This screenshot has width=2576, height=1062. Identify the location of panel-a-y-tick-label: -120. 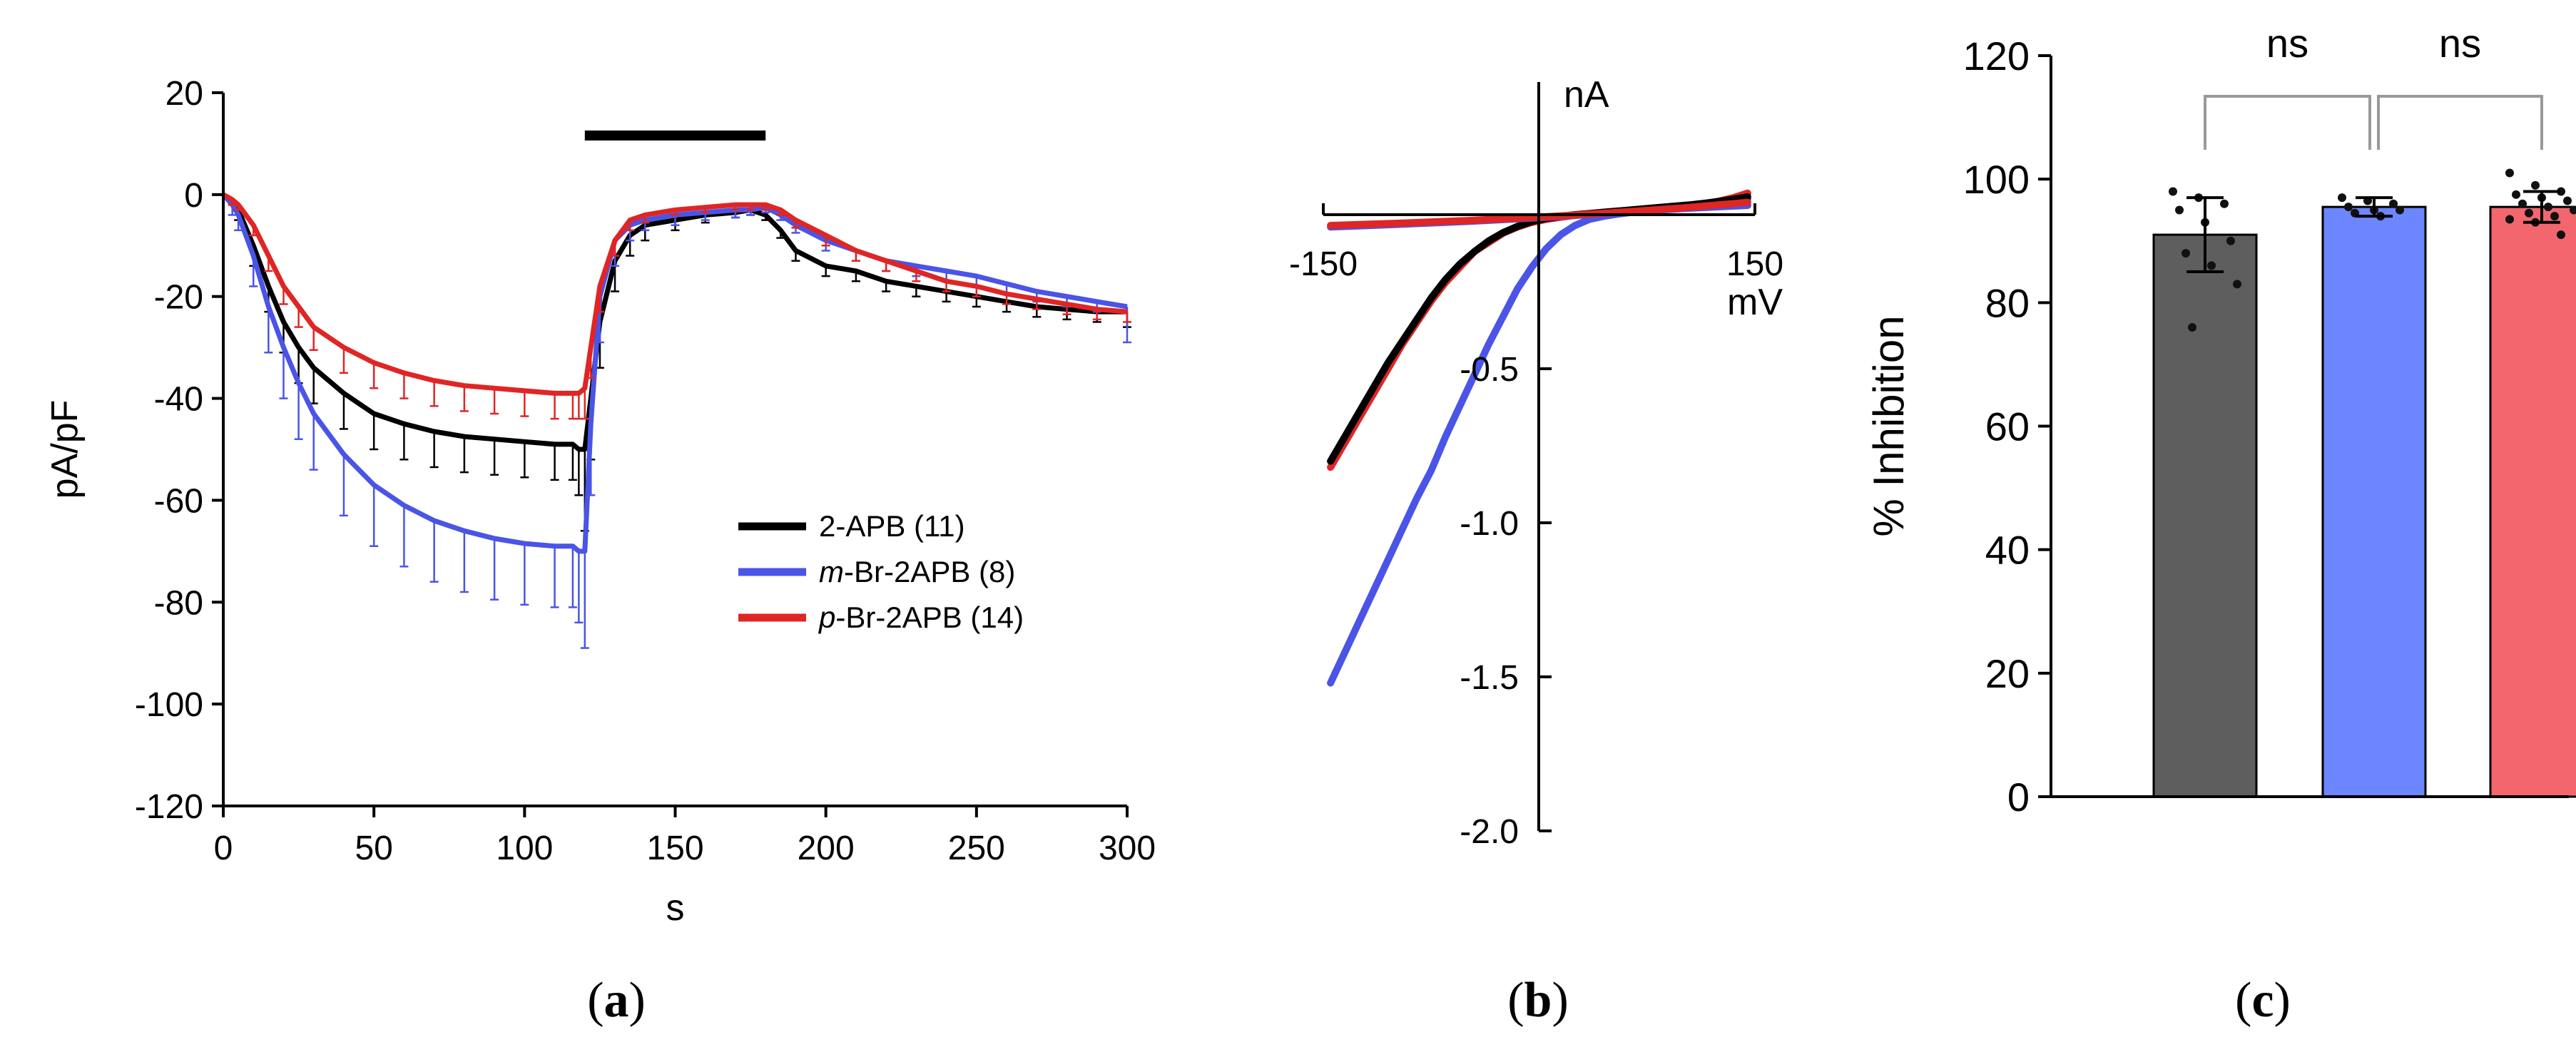
(169, 807).